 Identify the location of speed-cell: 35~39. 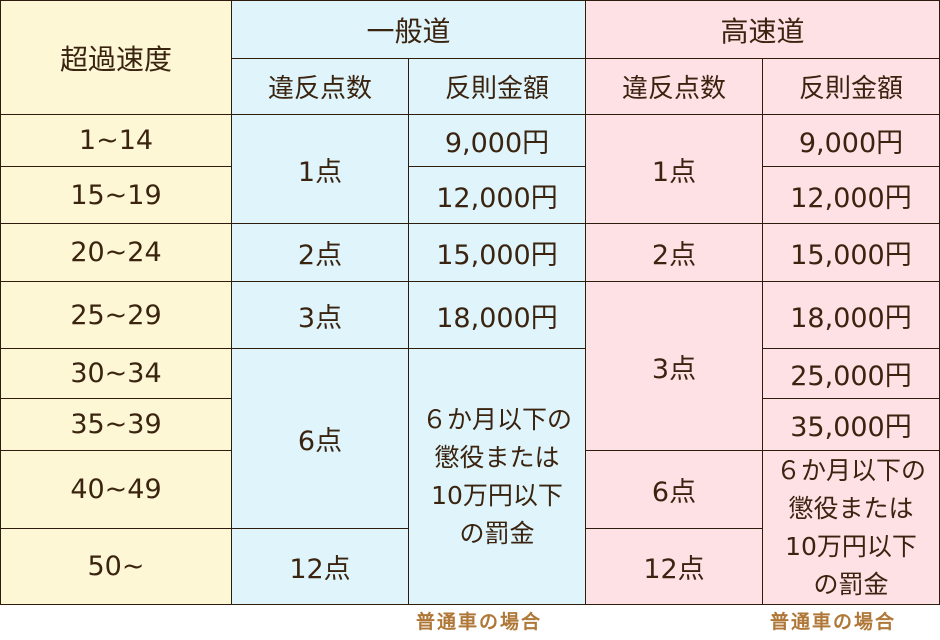
(116, 424).